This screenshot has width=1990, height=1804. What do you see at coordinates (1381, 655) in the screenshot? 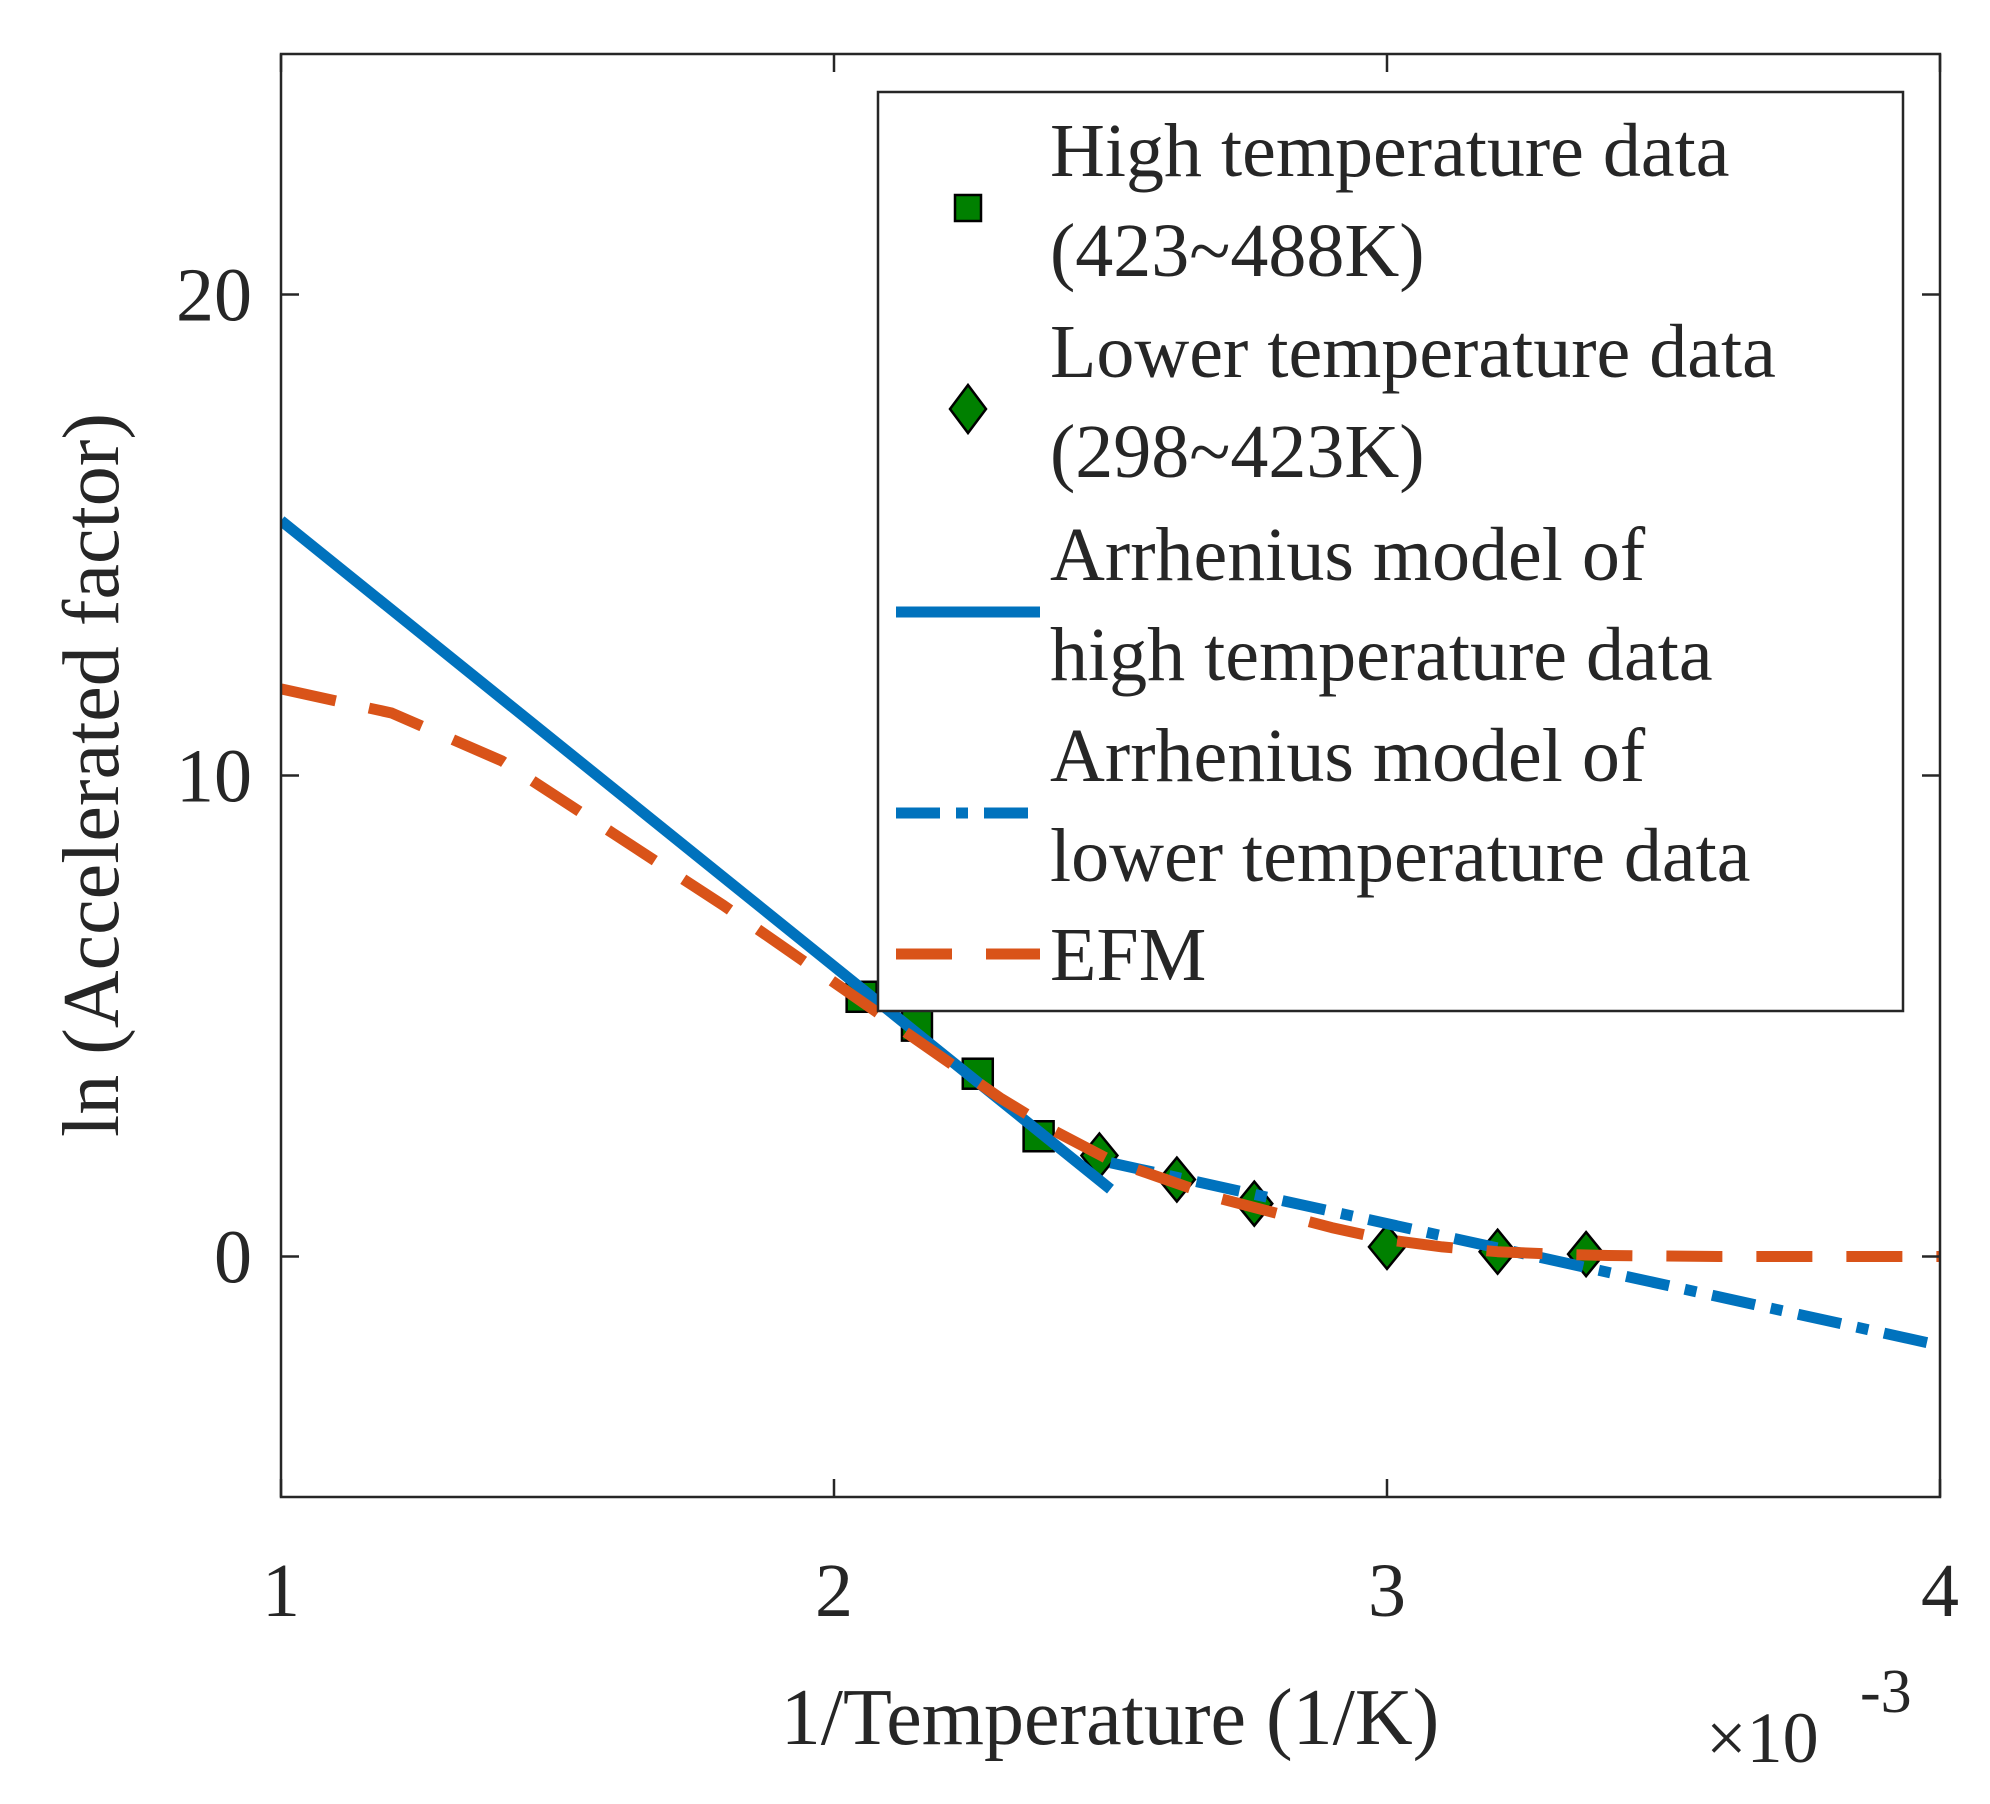
I see `legend-label: high temperature data` at bounding box center [1381, 655].